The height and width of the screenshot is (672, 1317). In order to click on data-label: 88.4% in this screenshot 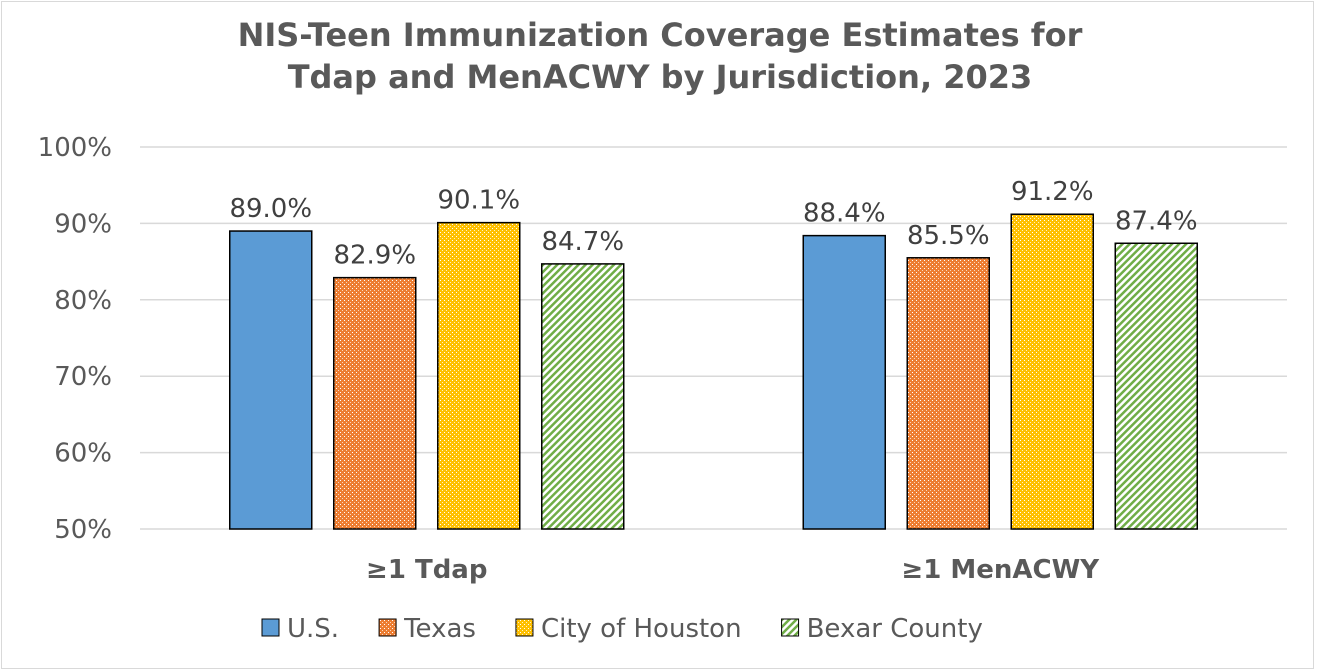, I will do `click(844, 214)`.